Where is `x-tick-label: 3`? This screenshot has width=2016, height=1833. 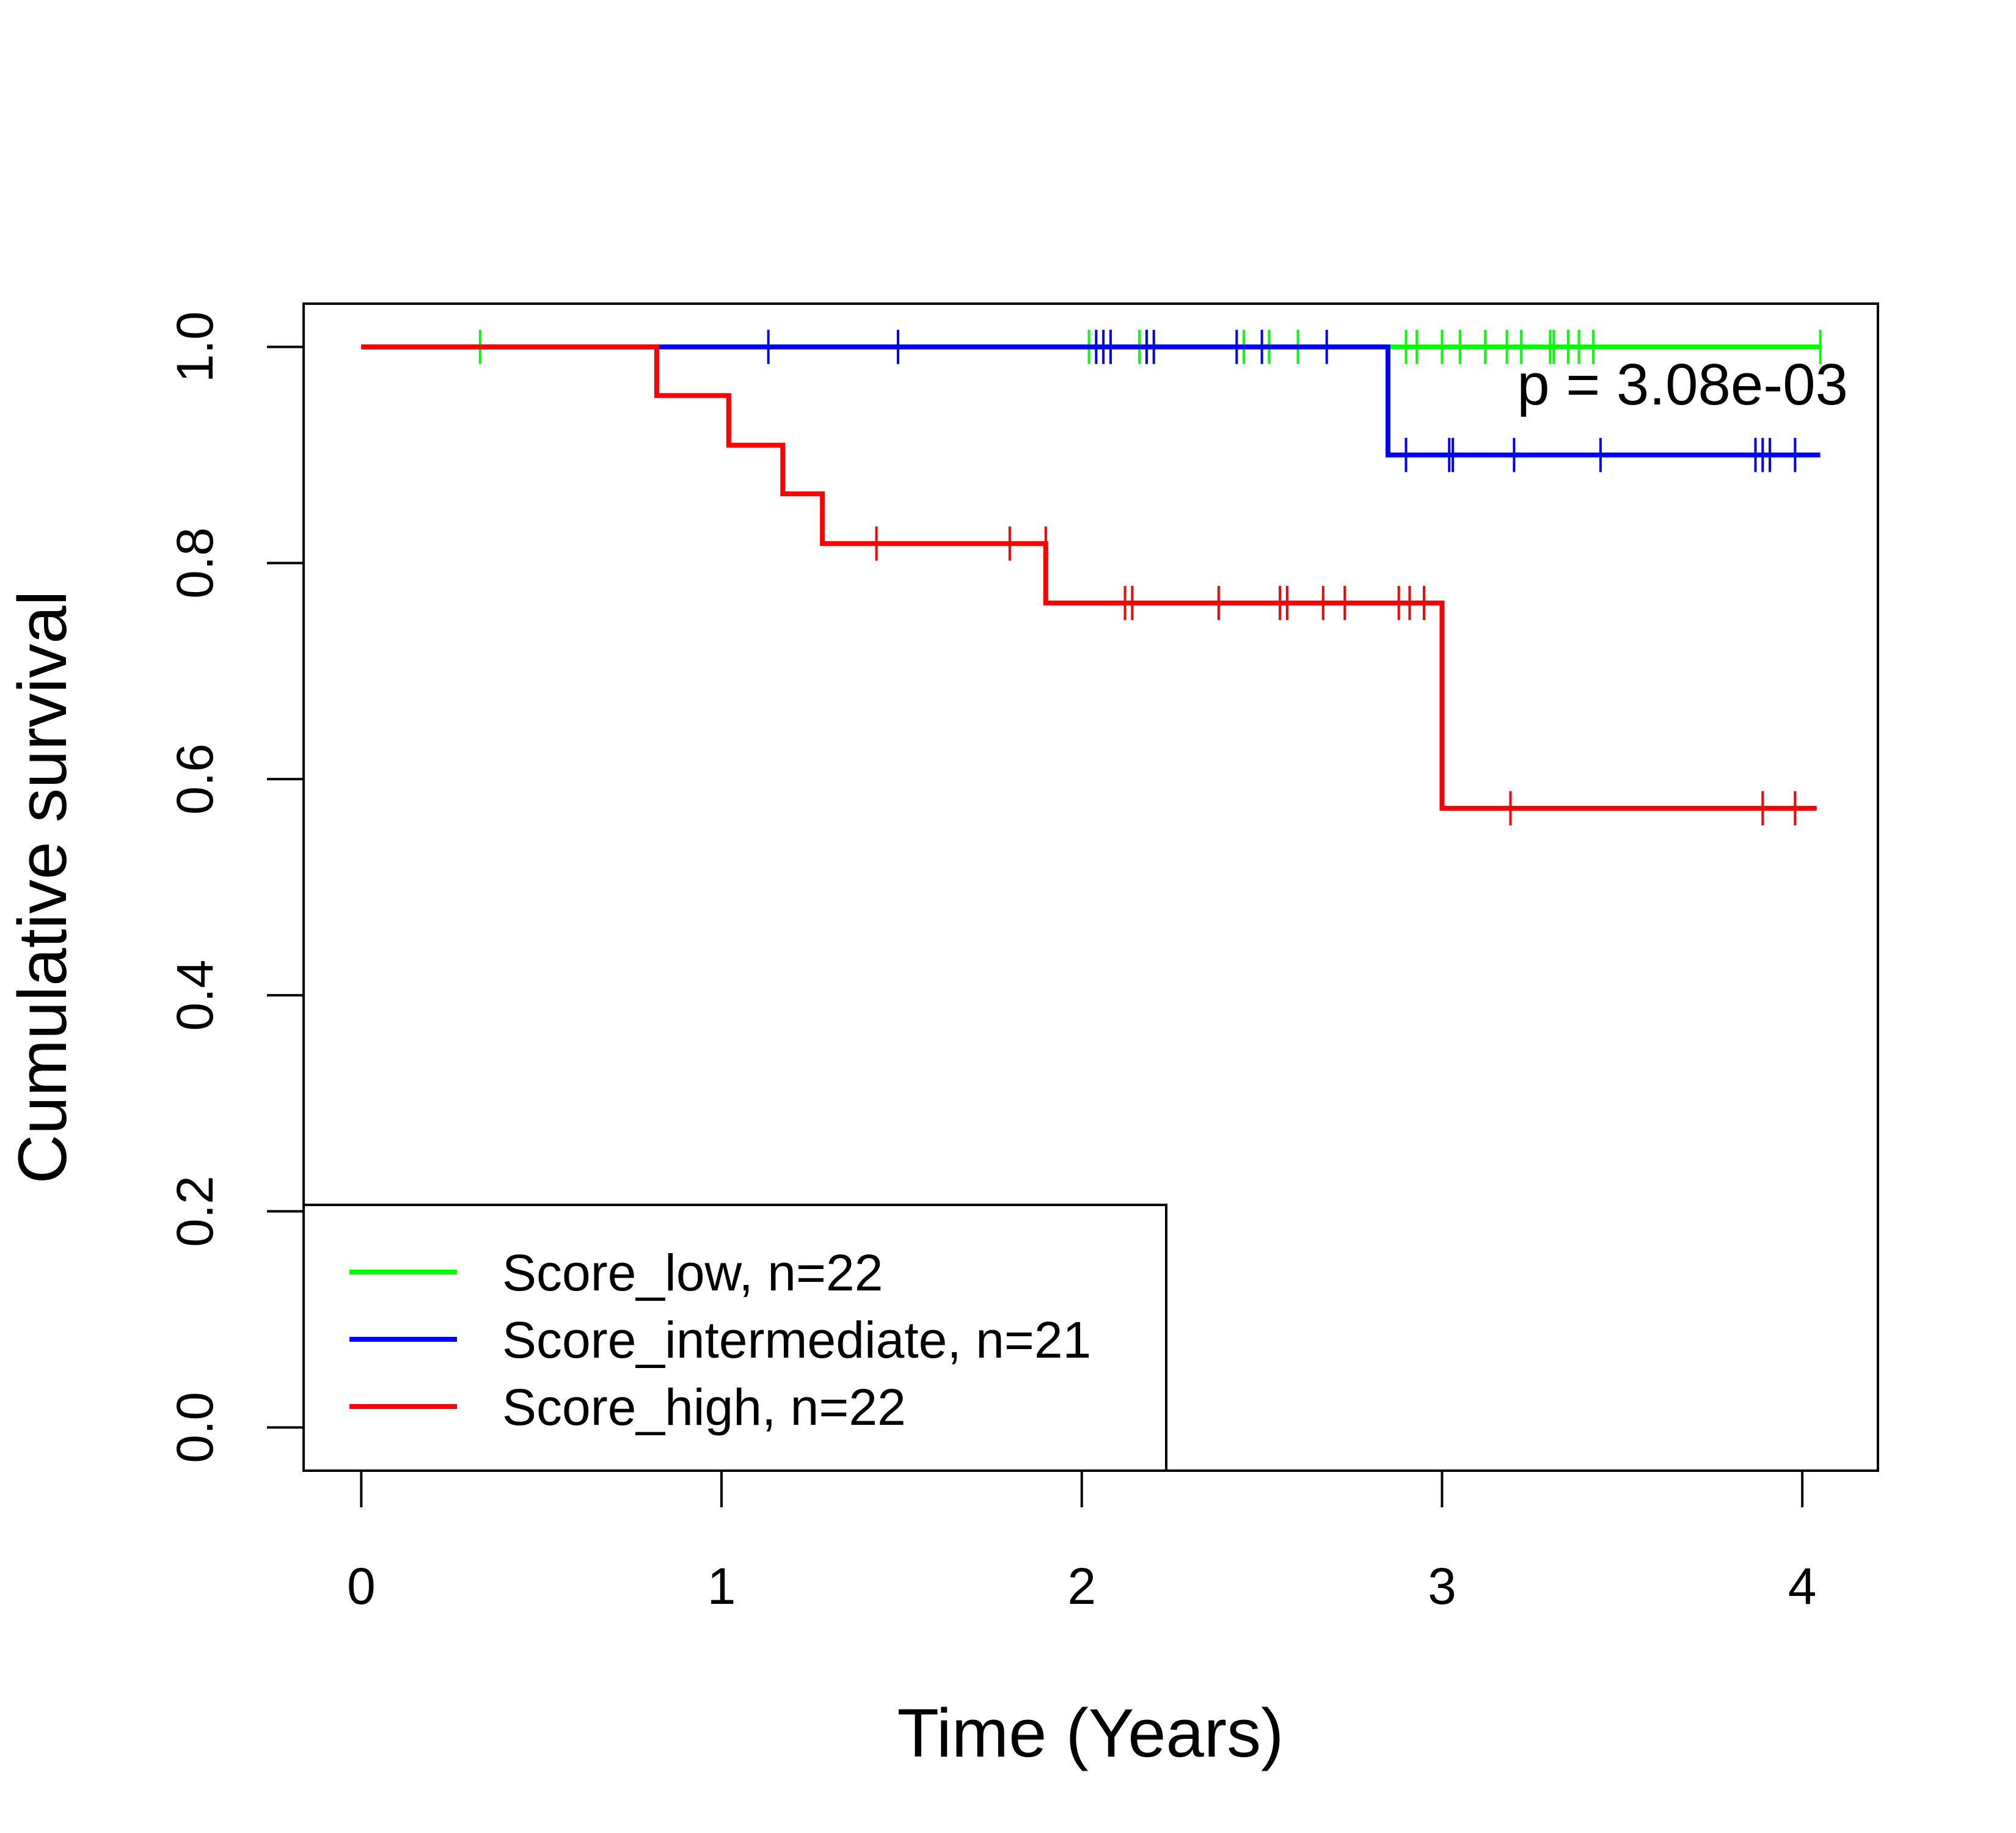
x-tick-label: 3 is located at coordinates (1442, 1586).